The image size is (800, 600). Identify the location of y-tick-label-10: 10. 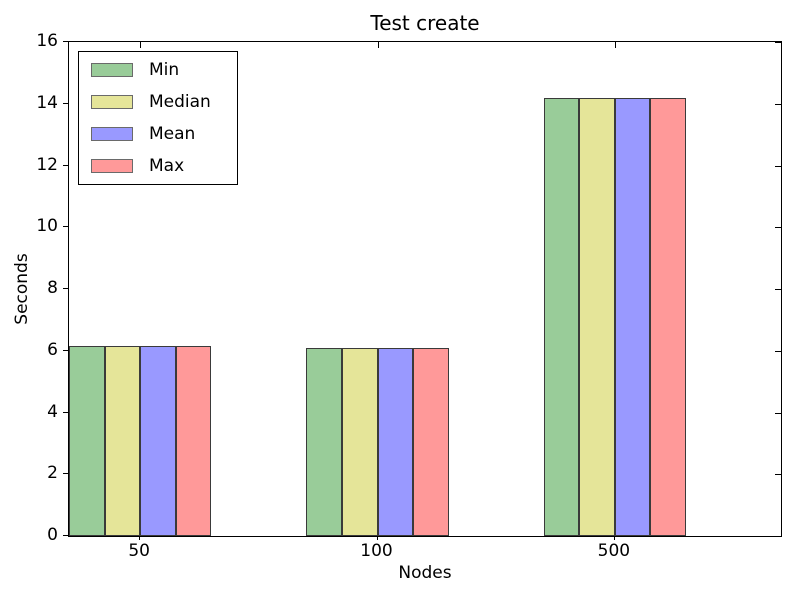
(47, 226).